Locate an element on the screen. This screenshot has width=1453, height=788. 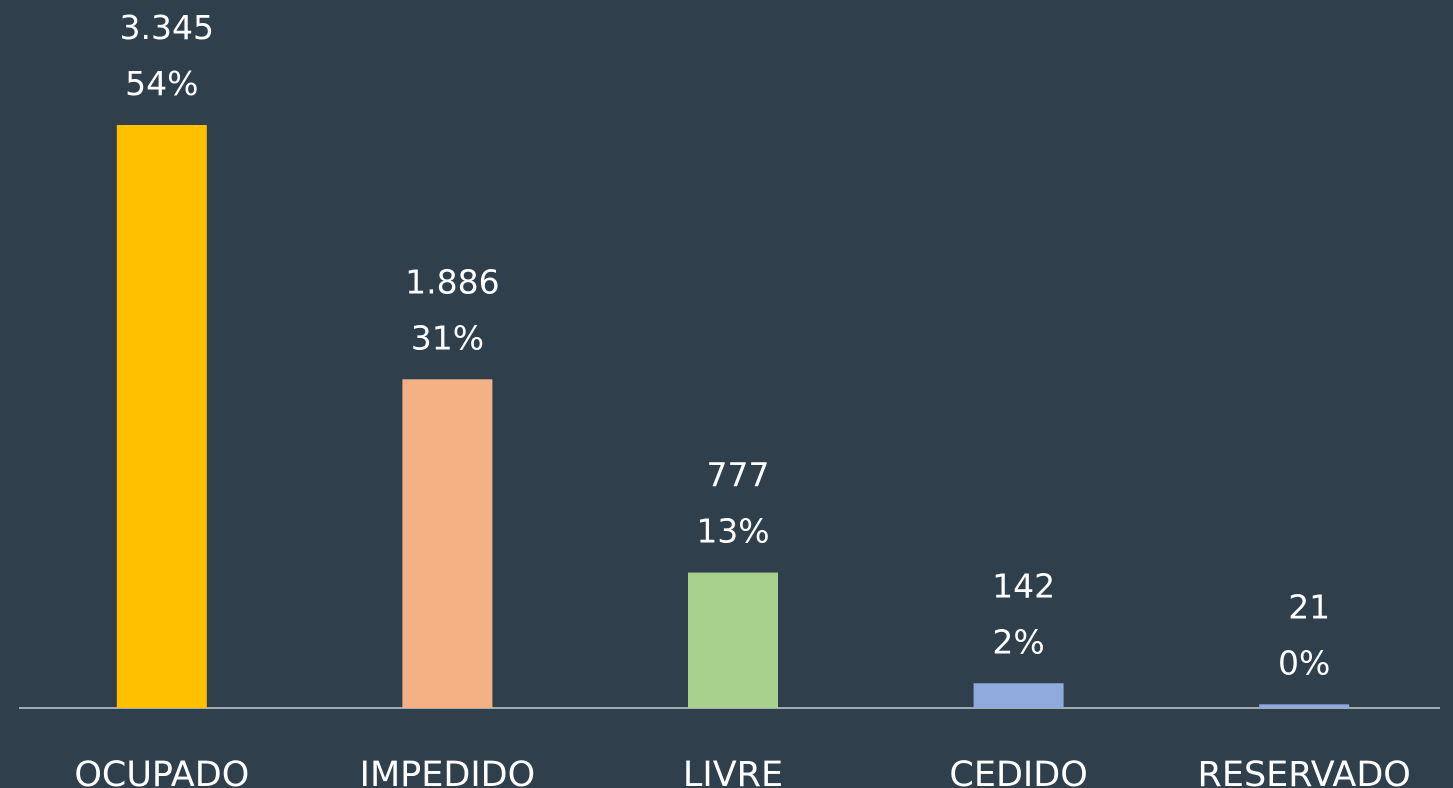
x-tick-label: OCUPADO is located at coordinates (161, 771).